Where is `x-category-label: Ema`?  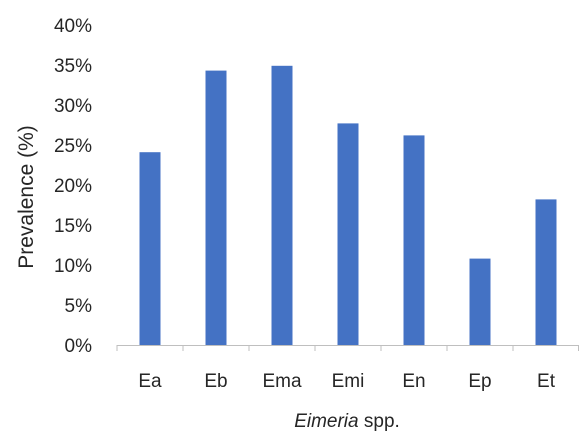
x-category-label: Ema is located at coordinates (282, 381).